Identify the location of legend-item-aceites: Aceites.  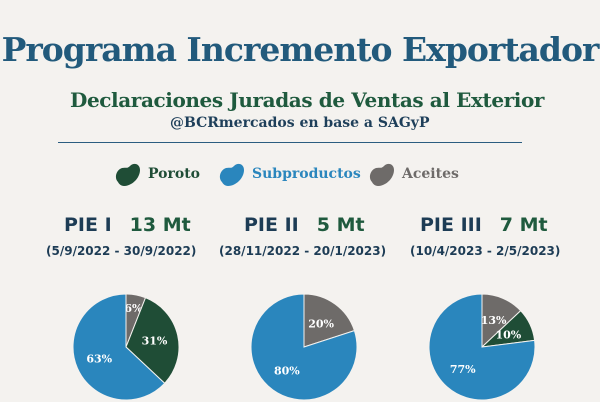
(412, 174).